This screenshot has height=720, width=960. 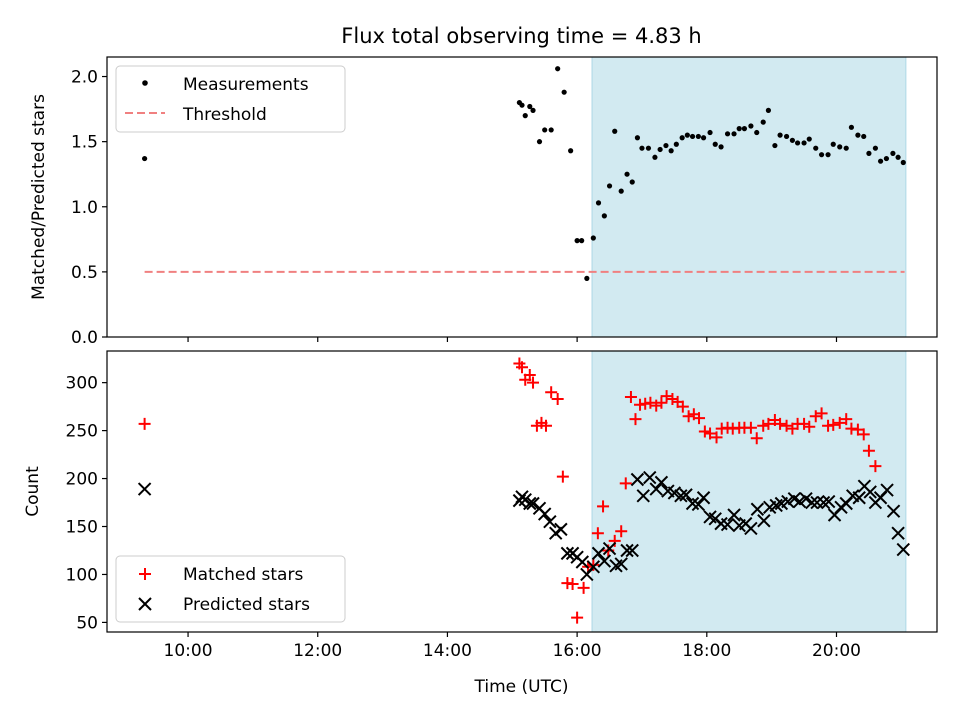 I want to click on predicted-star-points, so click(x=523, y=526).